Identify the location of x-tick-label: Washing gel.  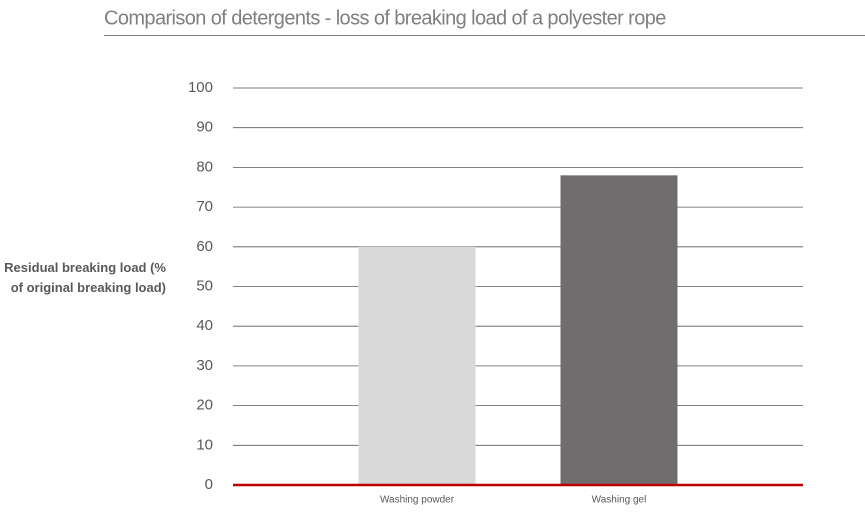
(619, 500).